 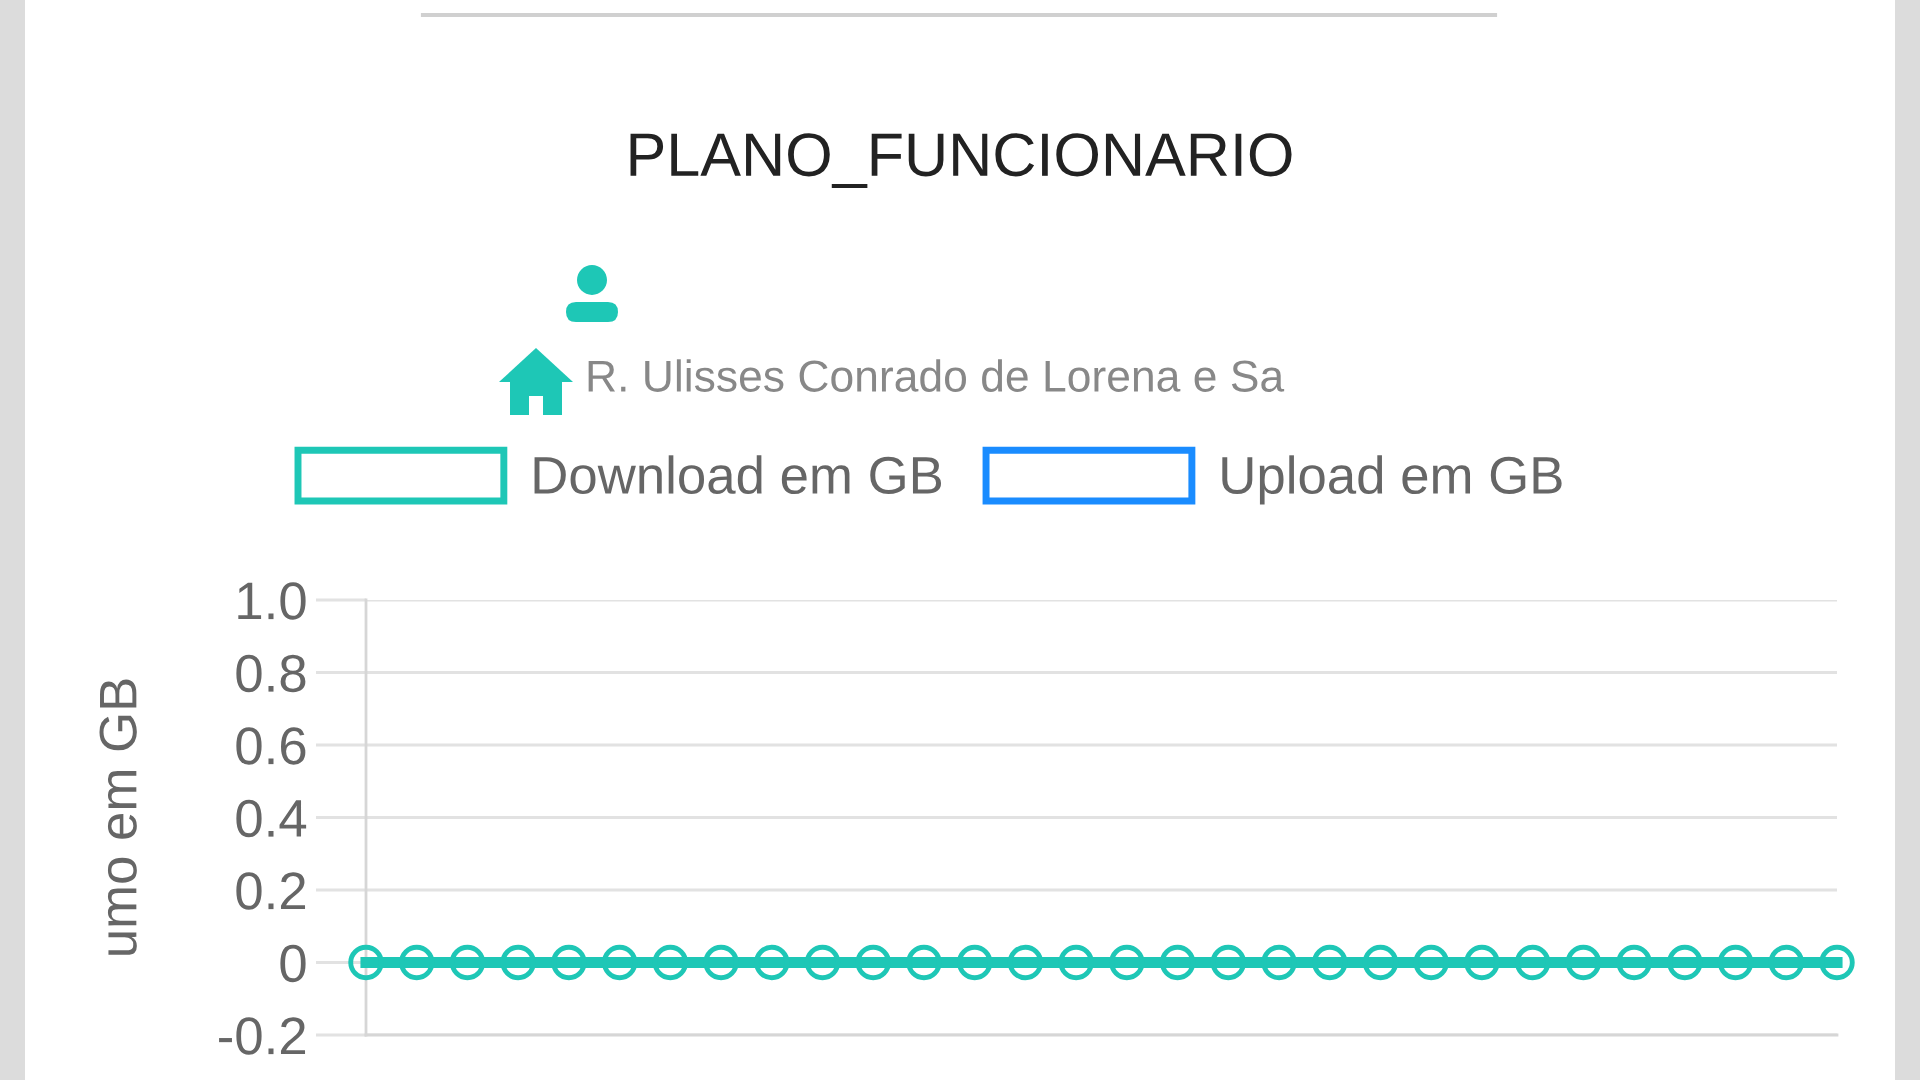 I want to click on y-tick-label: 0.8, so click(x=271, y=673).